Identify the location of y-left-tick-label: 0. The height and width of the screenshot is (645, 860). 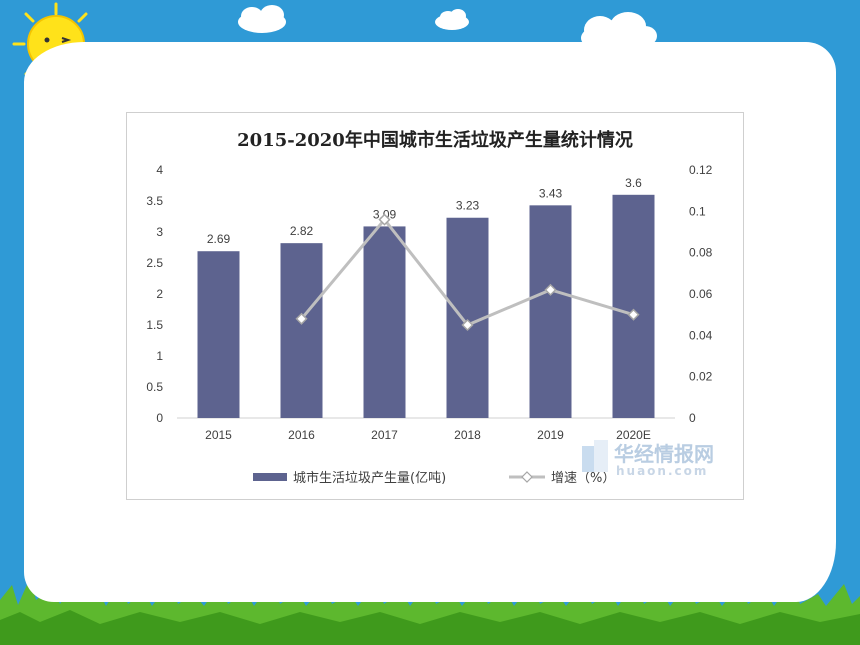
(159, 418).